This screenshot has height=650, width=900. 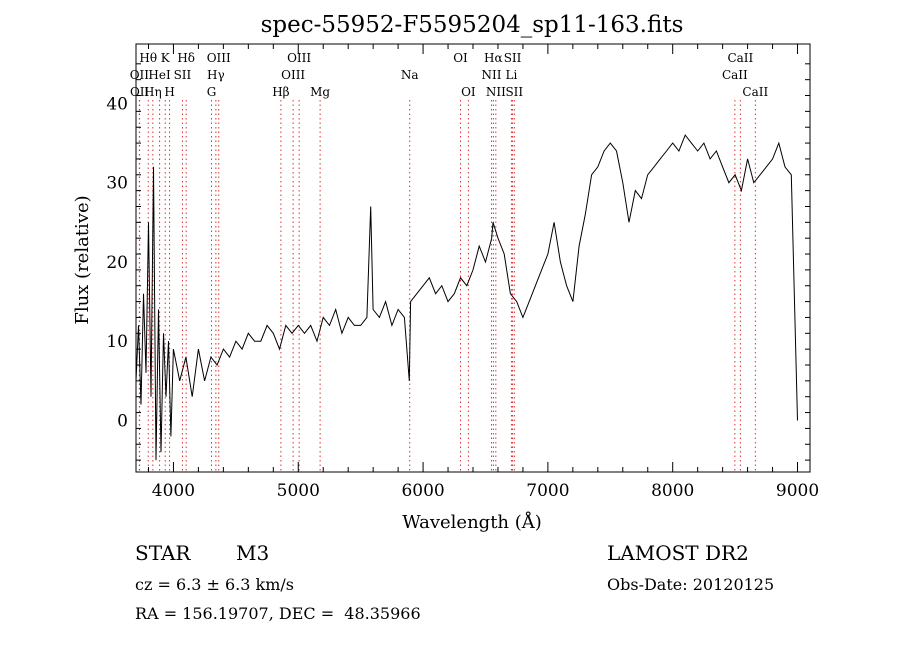 What do you see at coordinates (117, 342) in the screenshot?
I see `y-tick-label: 10` at bounding box center [117, 342].